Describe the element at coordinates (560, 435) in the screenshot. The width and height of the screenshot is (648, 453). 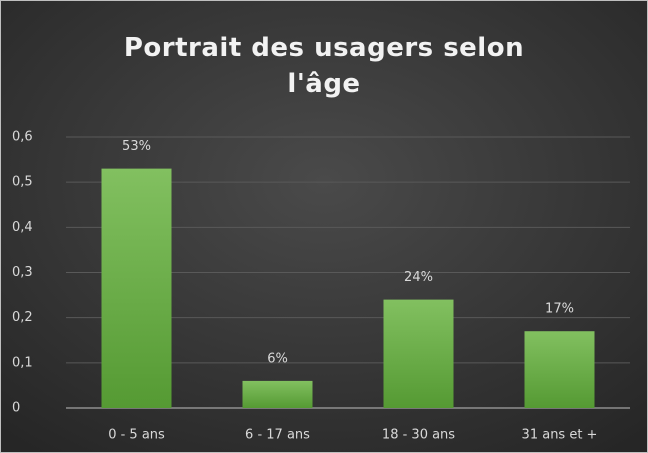
I see `x-tick-label: 31 ans et +` at that location.